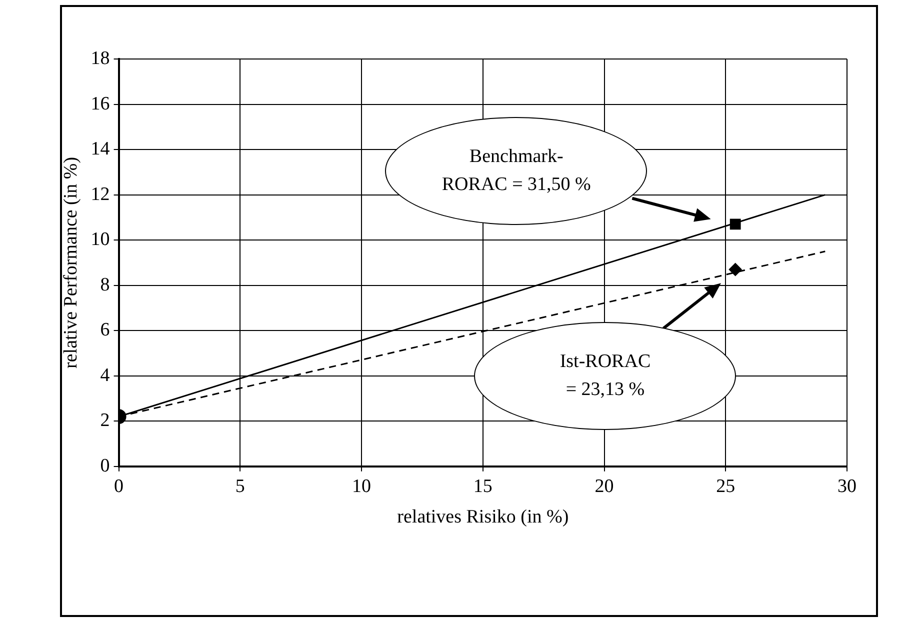 The width and height of the screenshot is (899, 619). Describe the element at coordinates (105, 285) in the screenshot. I see `y-tick-label: 8` at that location.